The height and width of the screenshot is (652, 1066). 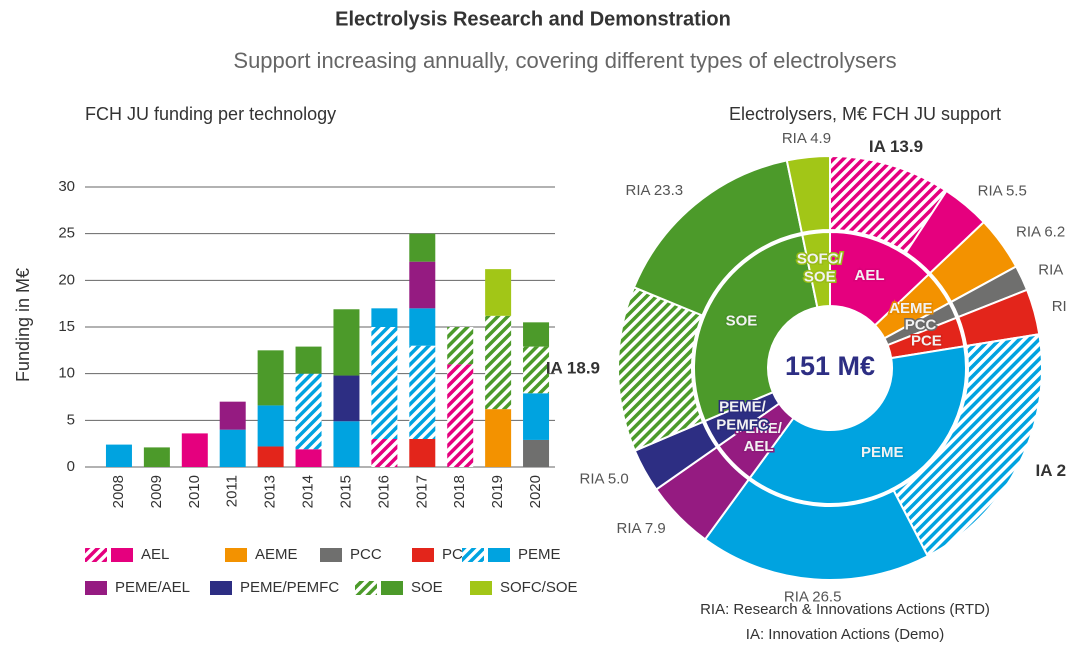 I want to click on segment-label: RIA 5.0, so click(x=604, y=478).